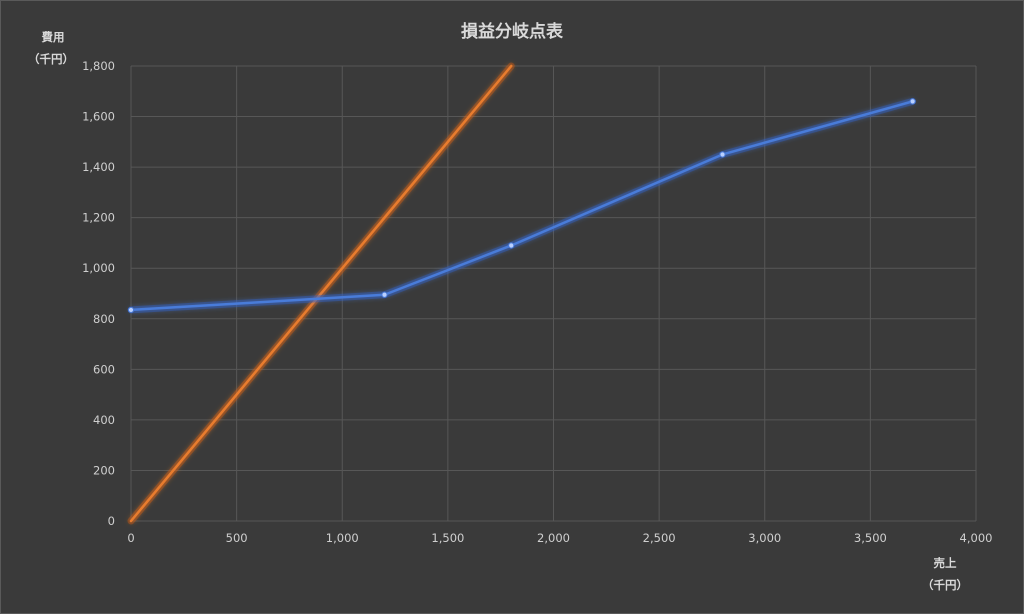 This screenshot has height=614, width=1024. What do you see at coordinates (553, 538) in the screenshot?
I see `x-tick-label: 2,000` at bounding box center [553, 538].